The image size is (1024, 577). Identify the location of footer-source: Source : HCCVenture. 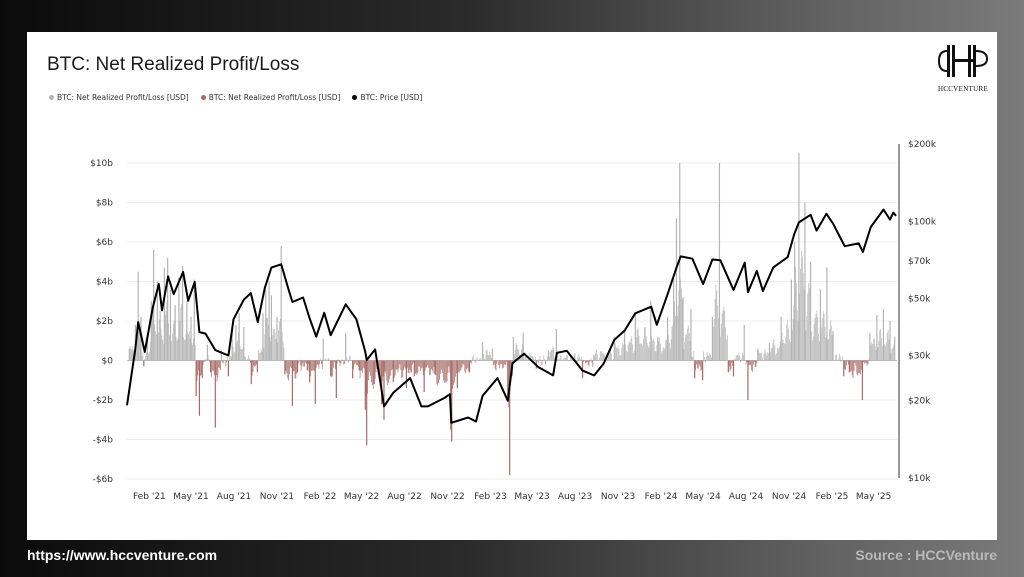
(926, 555).